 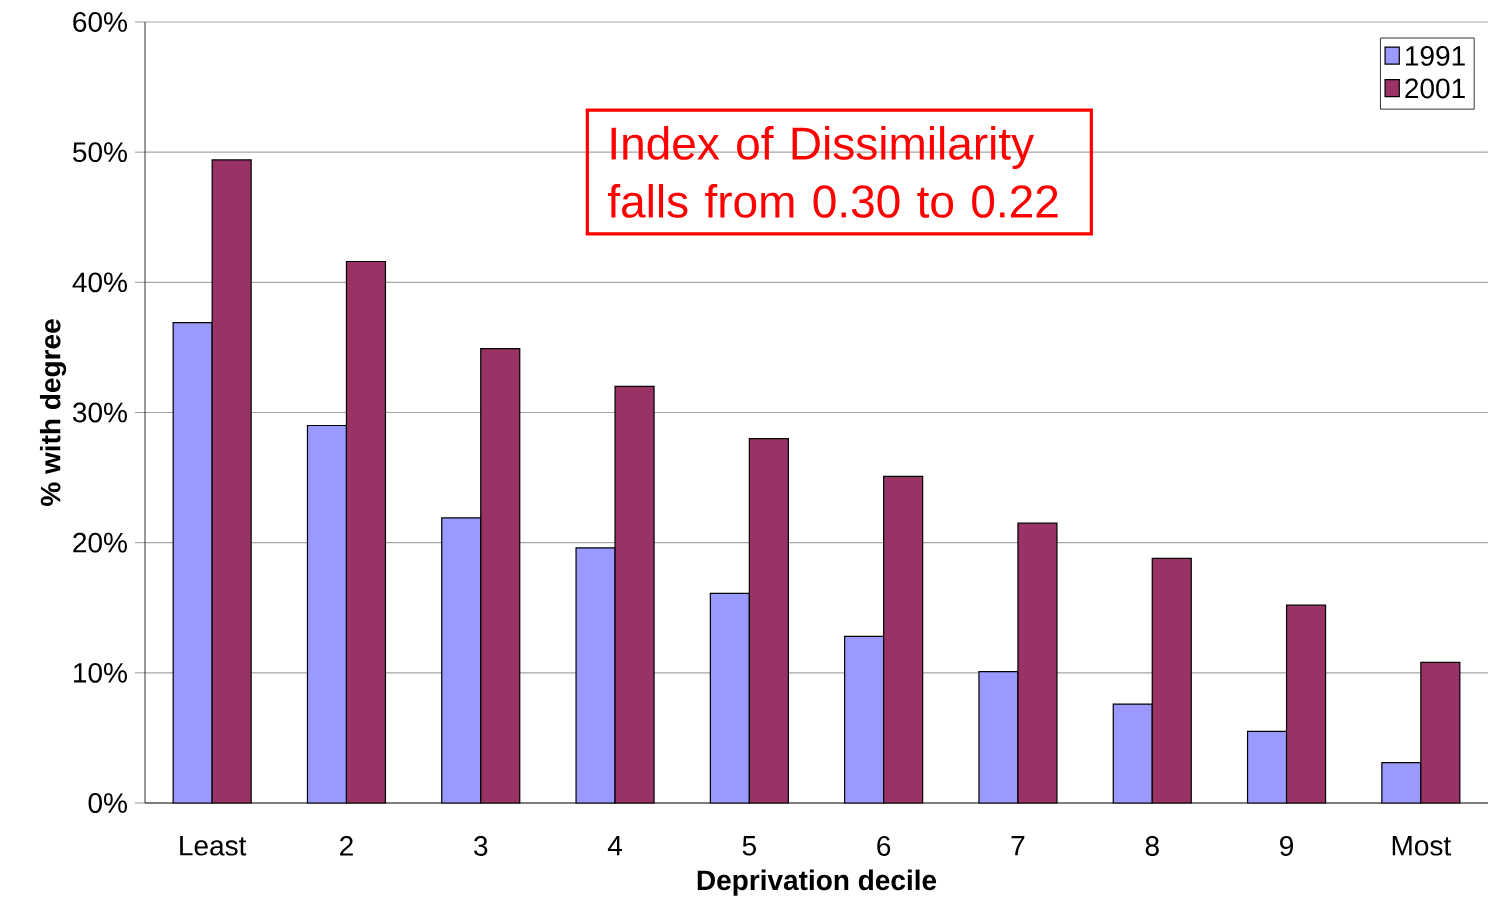 I want to click on x-tick-label: 9, so click(x=1287, y=846).